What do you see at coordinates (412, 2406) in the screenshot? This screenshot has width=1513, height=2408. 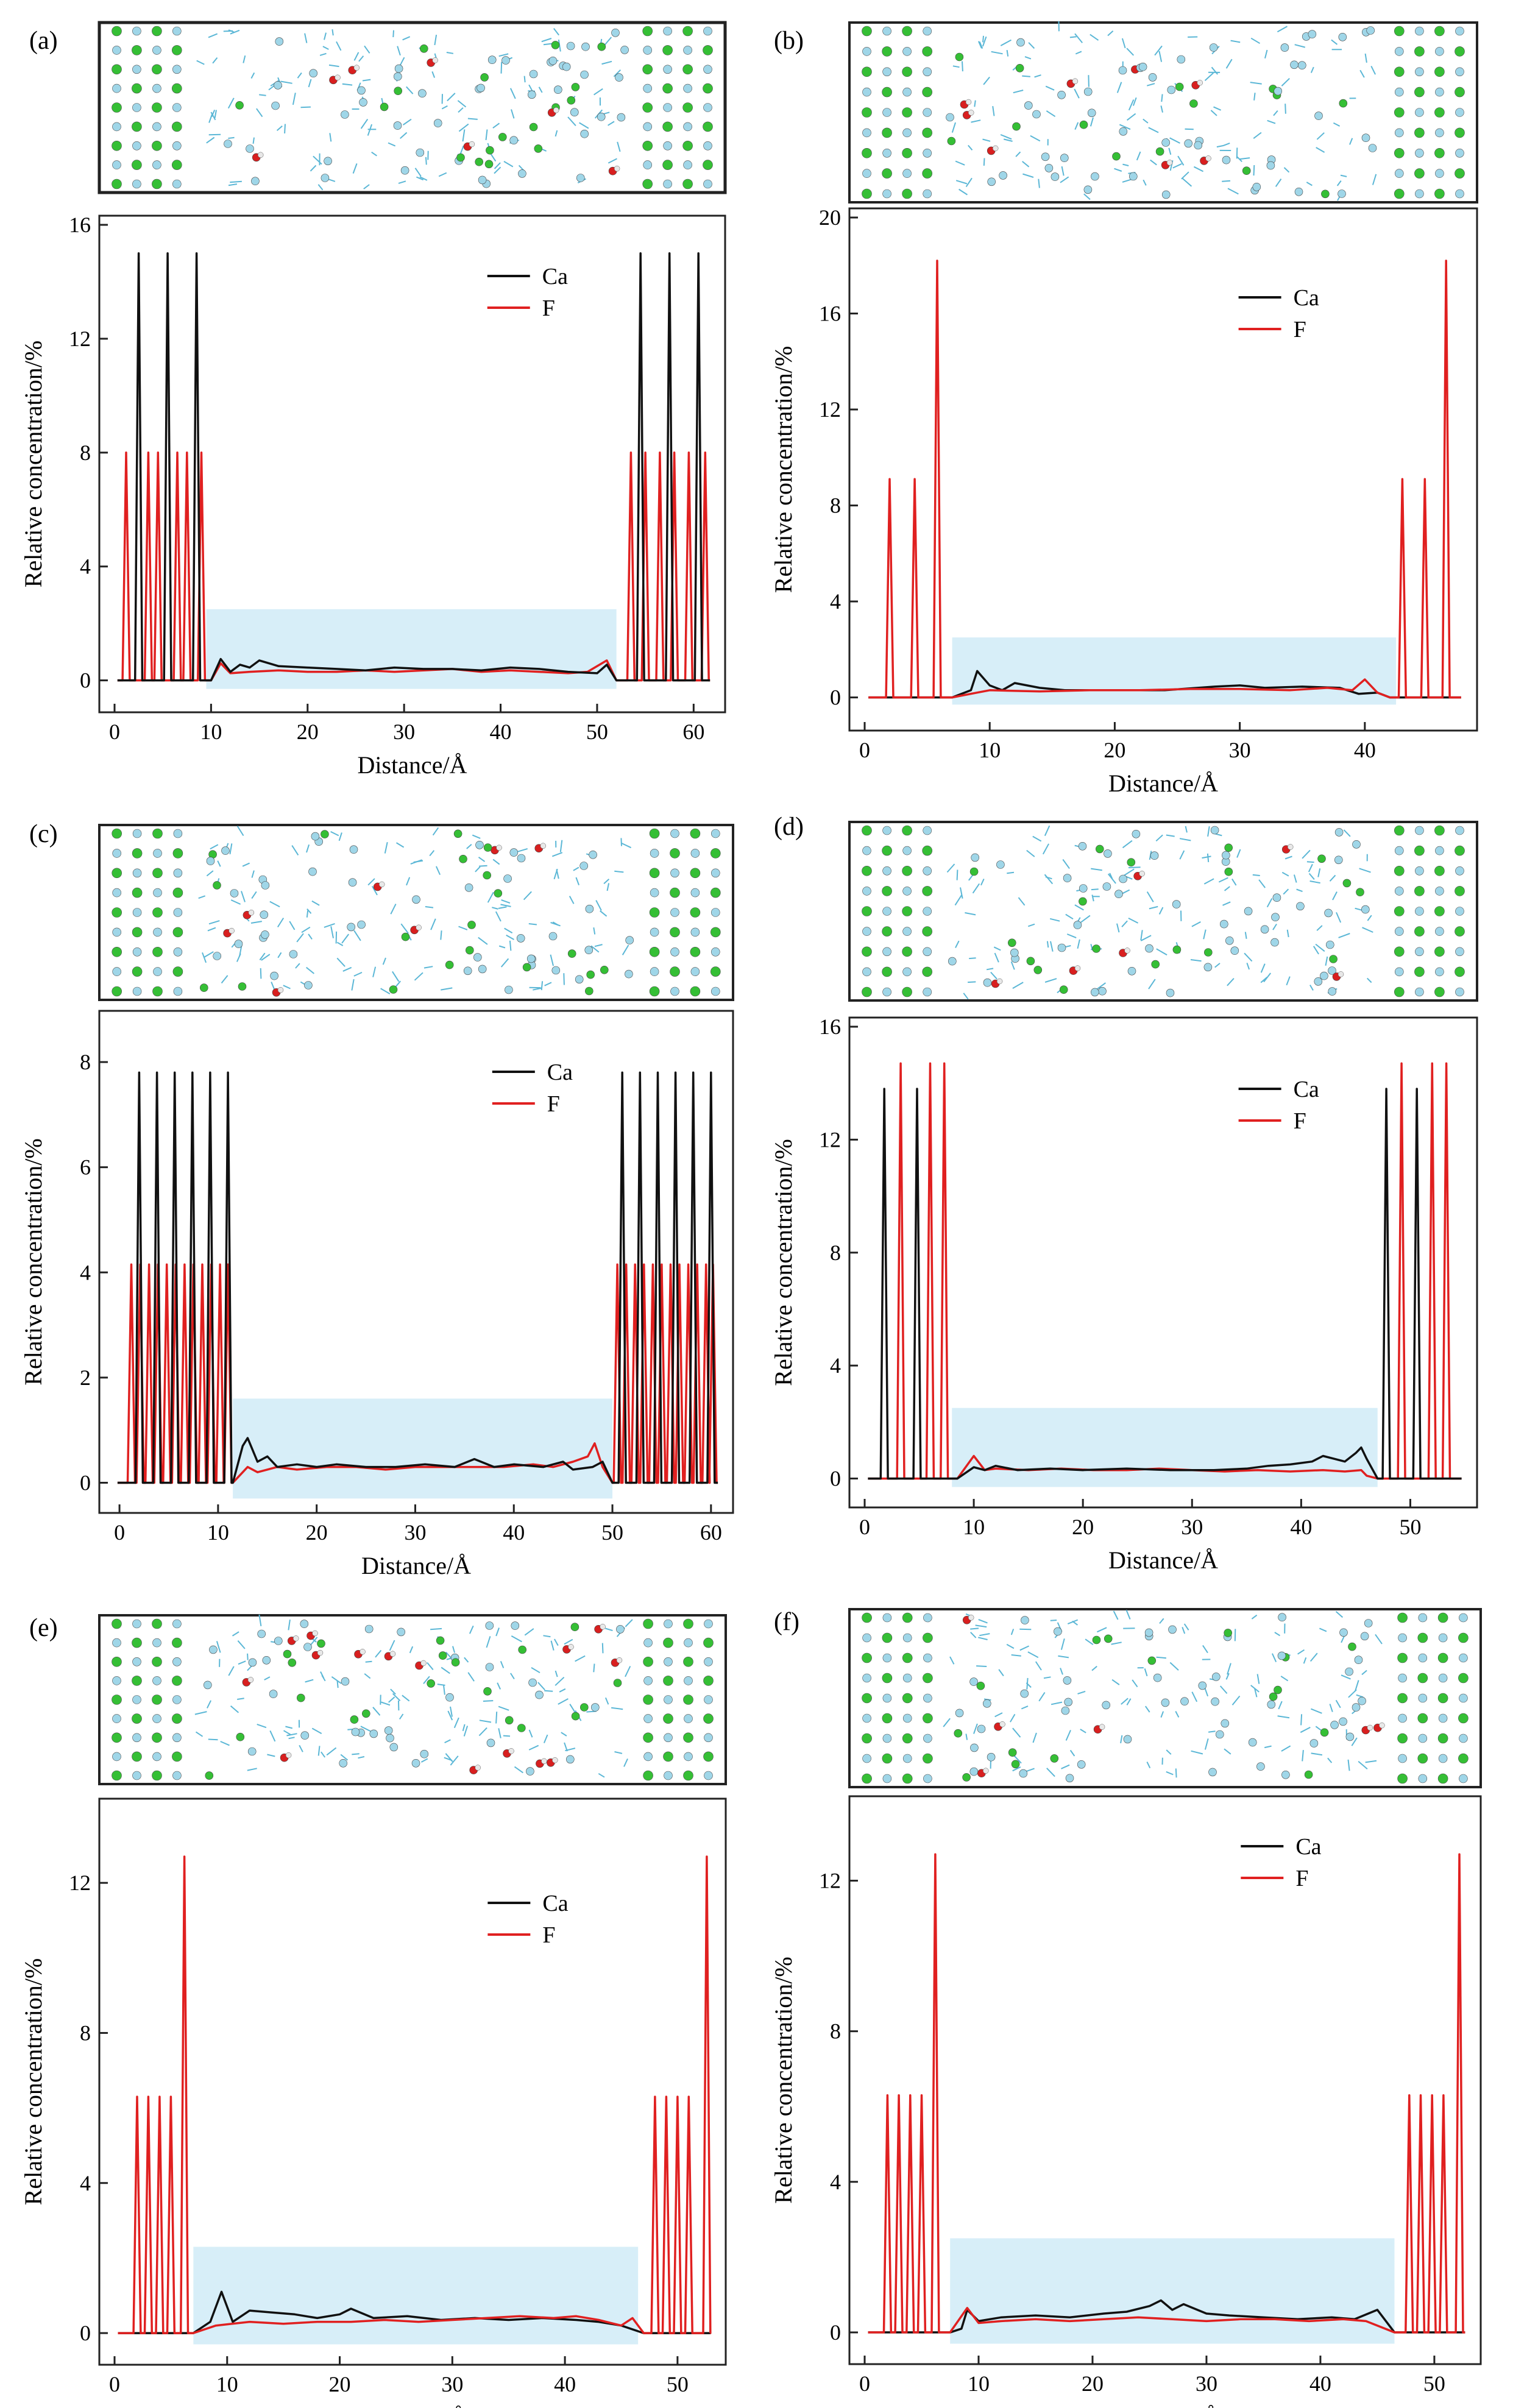 I see `x-axis-label: Distance/Å` at bounding box center [412, 2406].